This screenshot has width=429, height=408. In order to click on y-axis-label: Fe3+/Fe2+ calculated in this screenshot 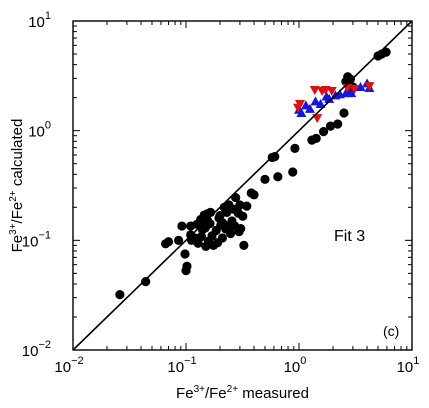, I will do `click(17, 186)`.